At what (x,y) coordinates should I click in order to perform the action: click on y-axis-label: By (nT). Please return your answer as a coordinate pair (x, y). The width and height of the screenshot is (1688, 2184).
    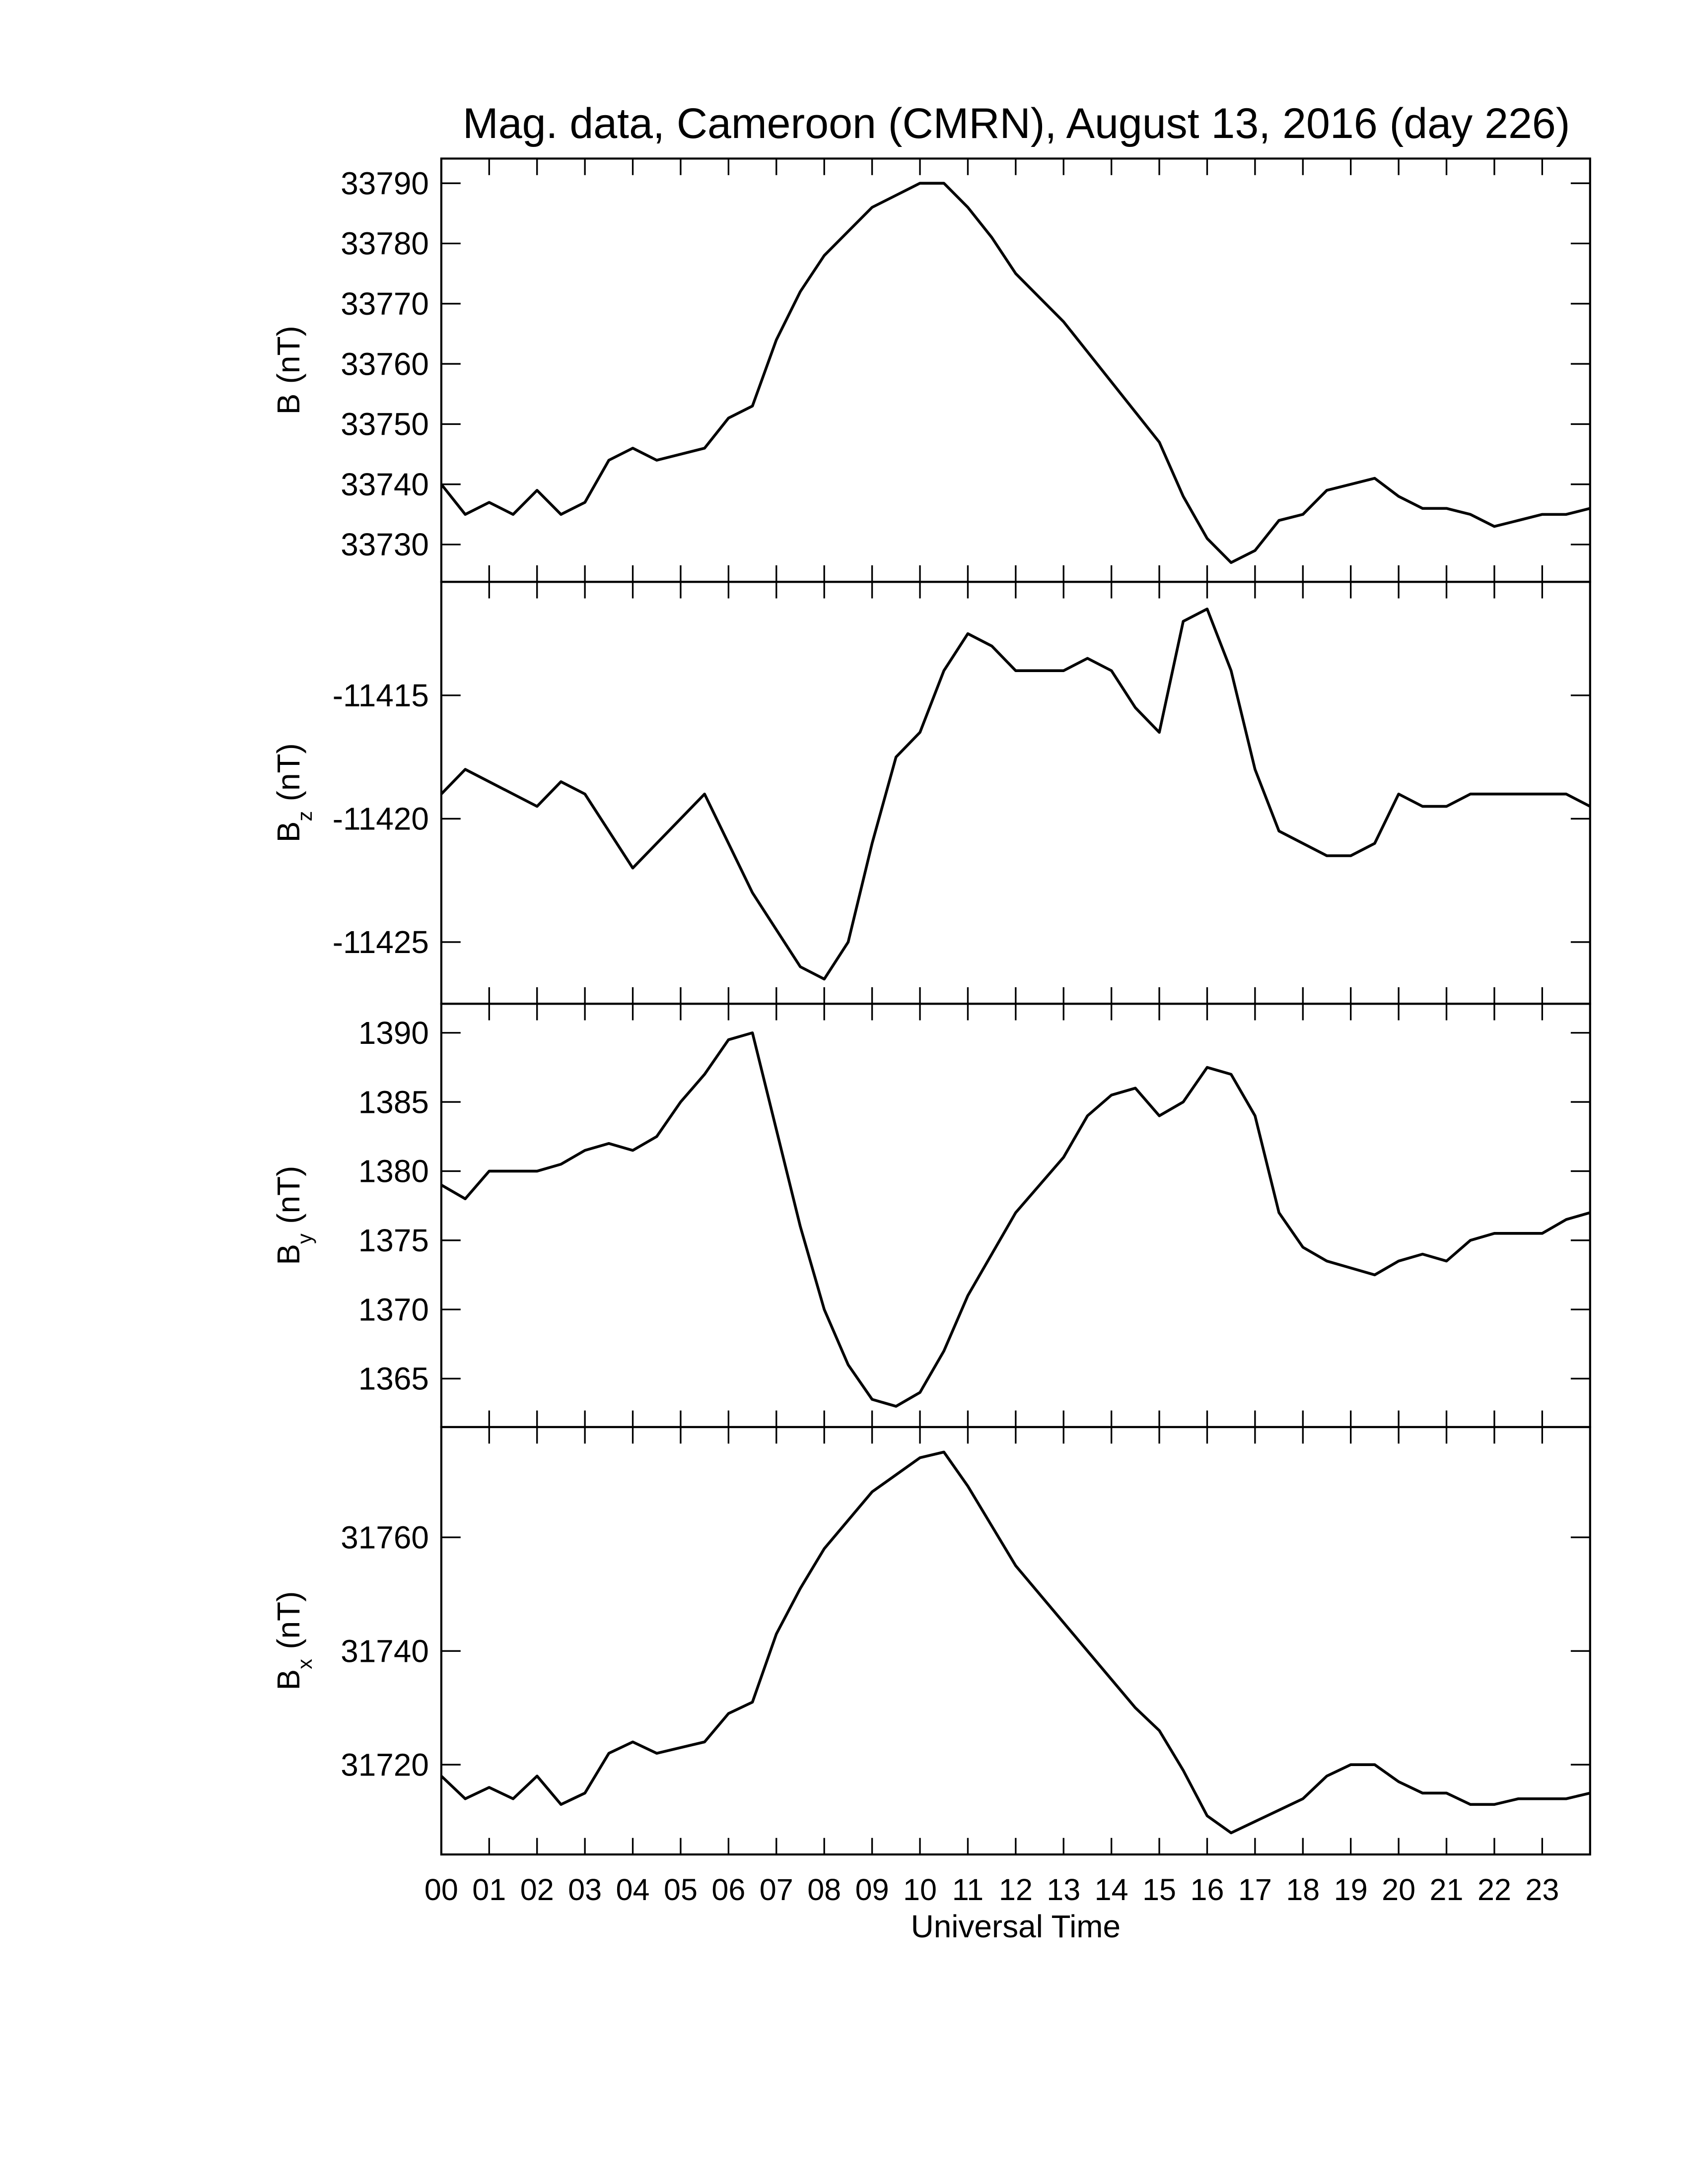
    Looking at the image, I should click on (293, 1215).